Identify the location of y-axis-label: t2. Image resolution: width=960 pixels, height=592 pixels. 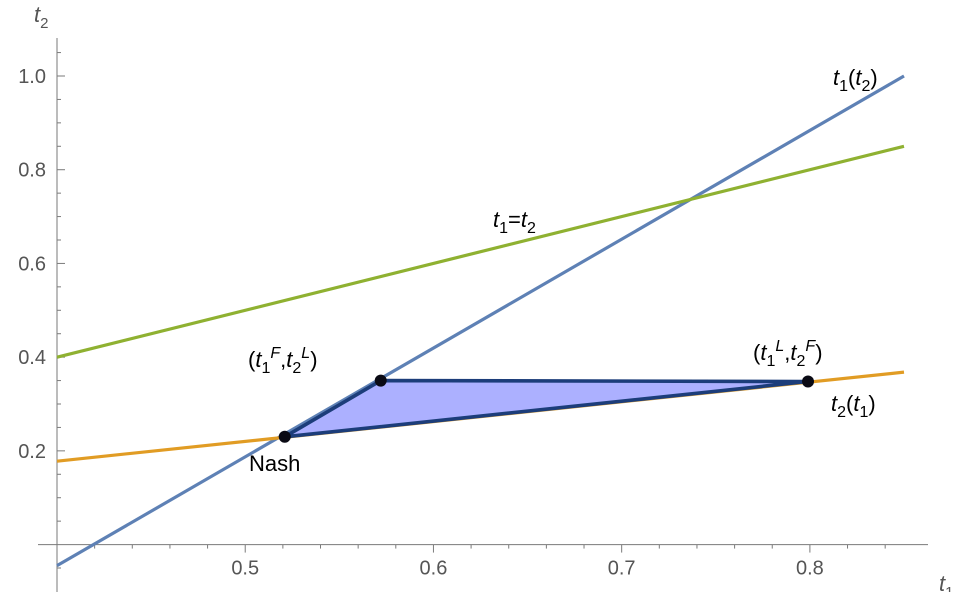
(41, 17).